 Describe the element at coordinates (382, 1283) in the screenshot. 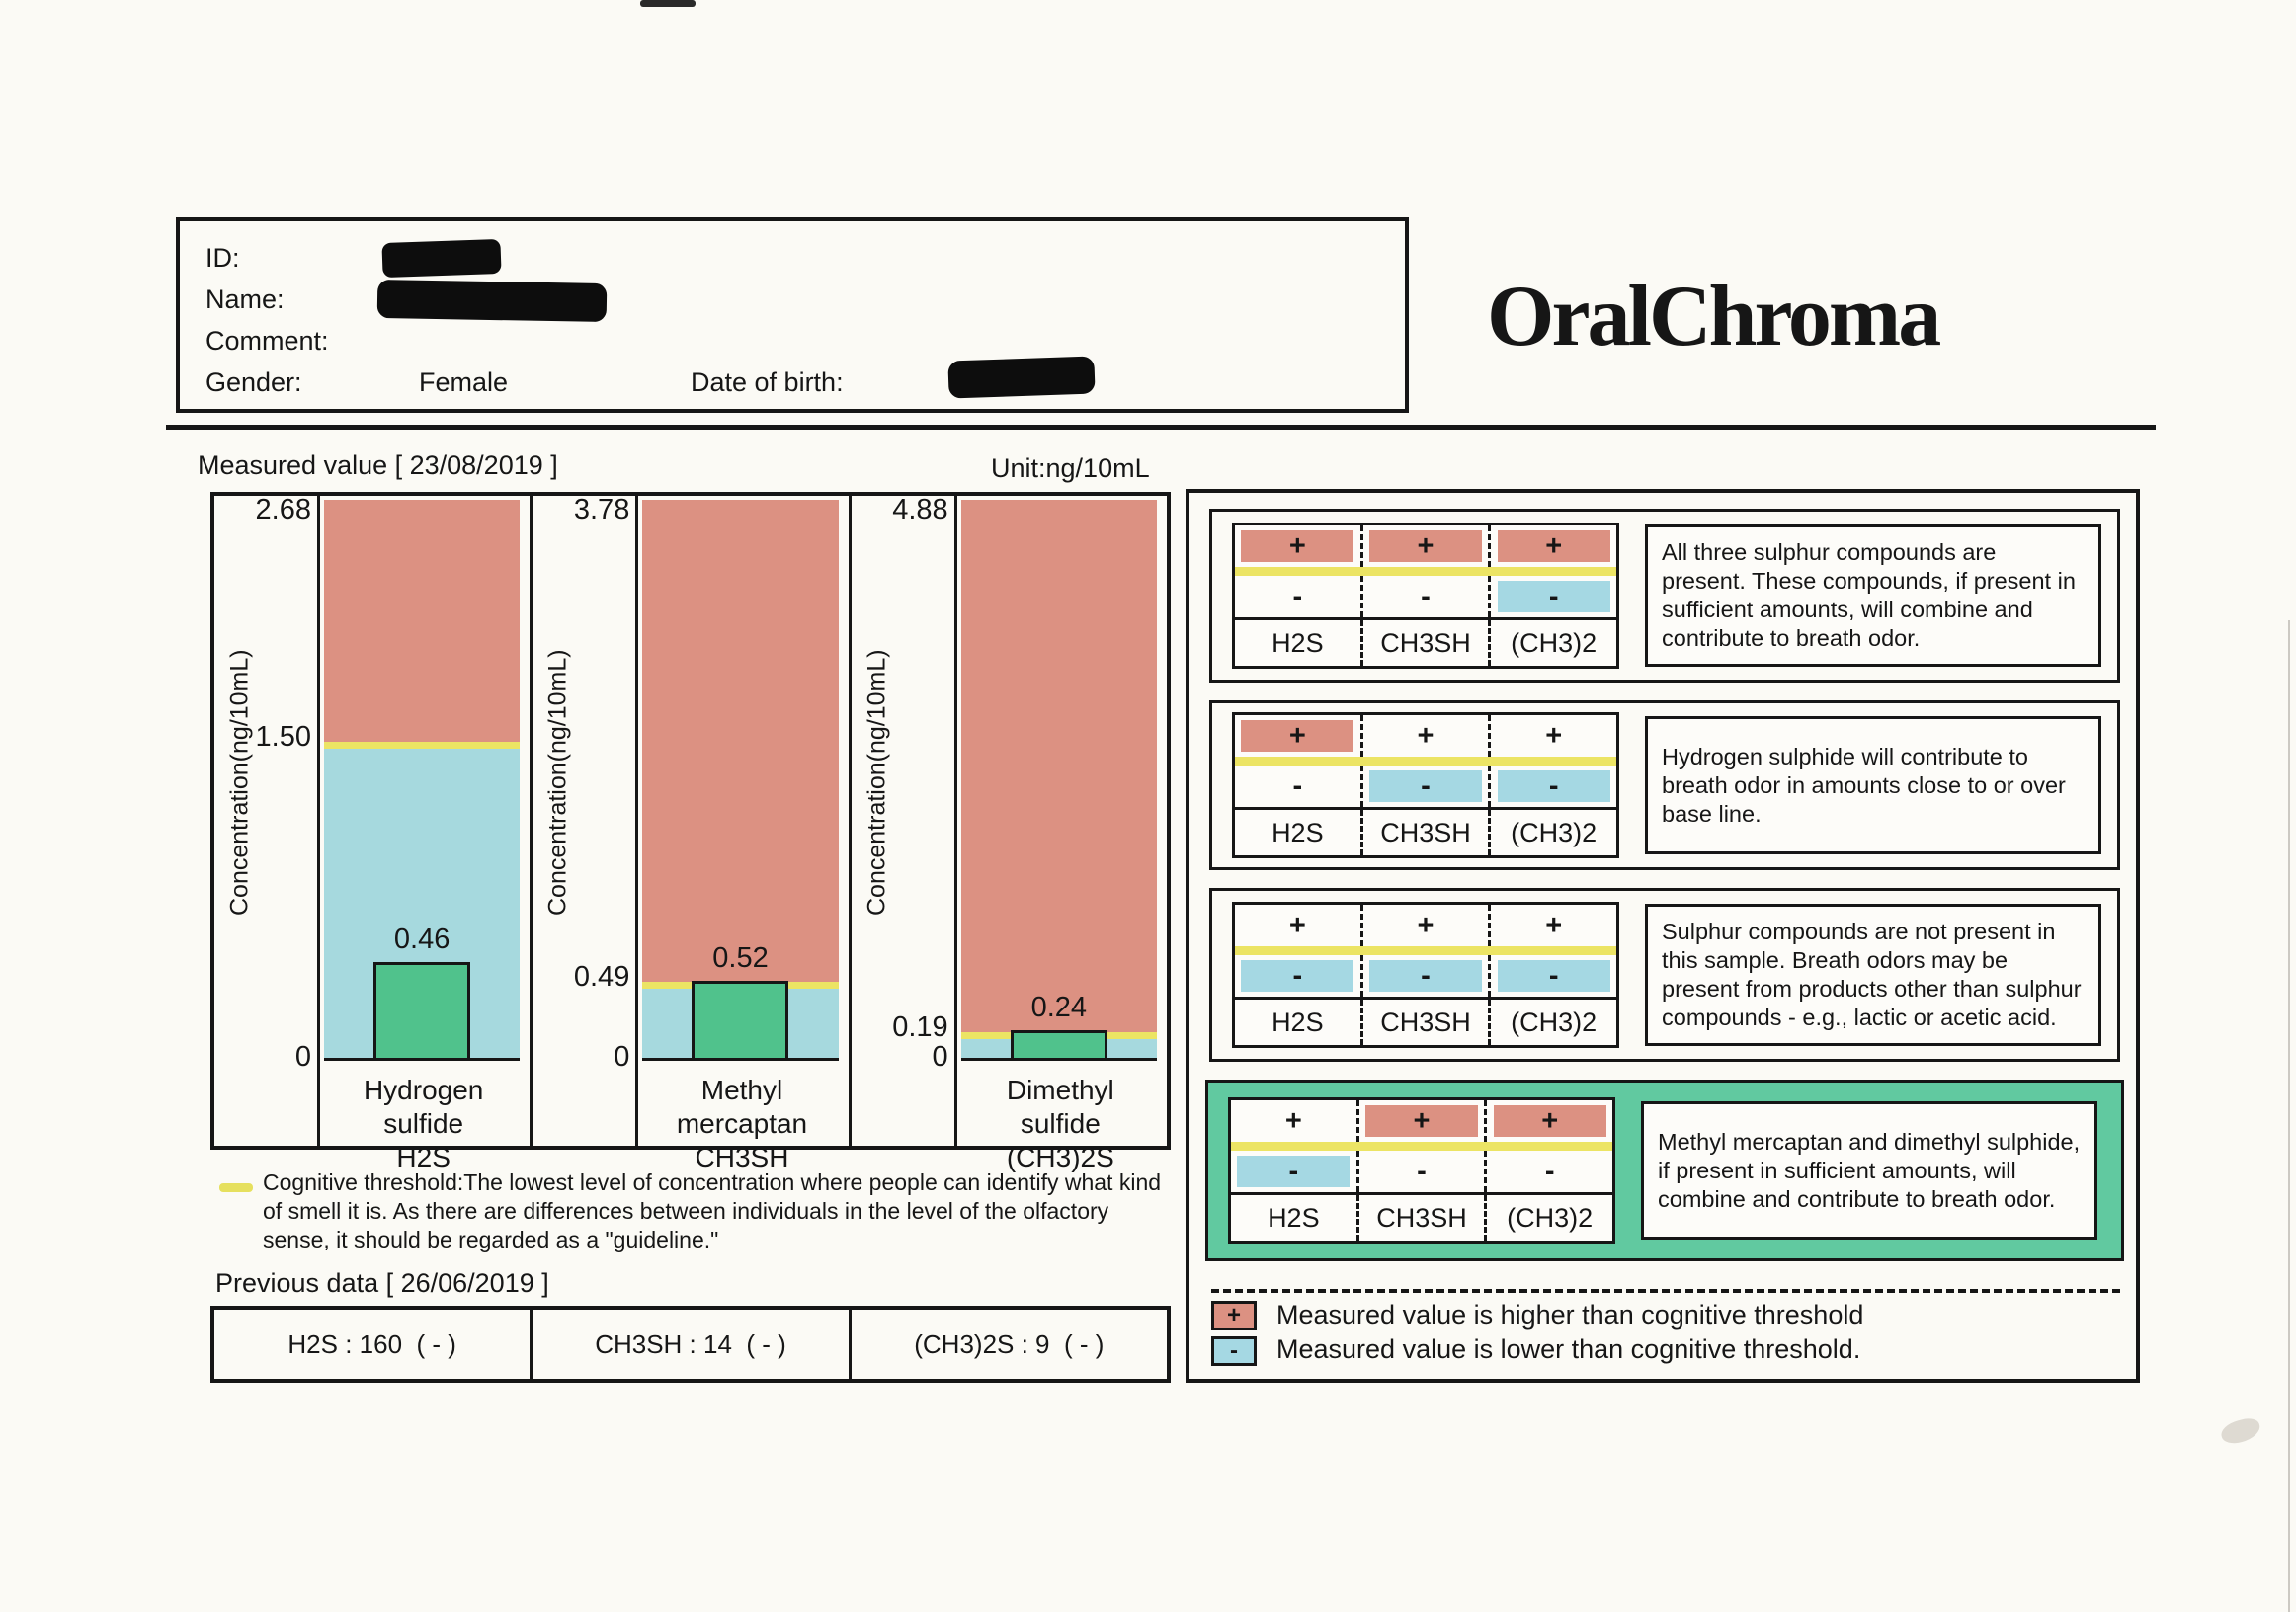

I see `previous-data-title: Previous data [ 26/06/2019 ]` at that location.